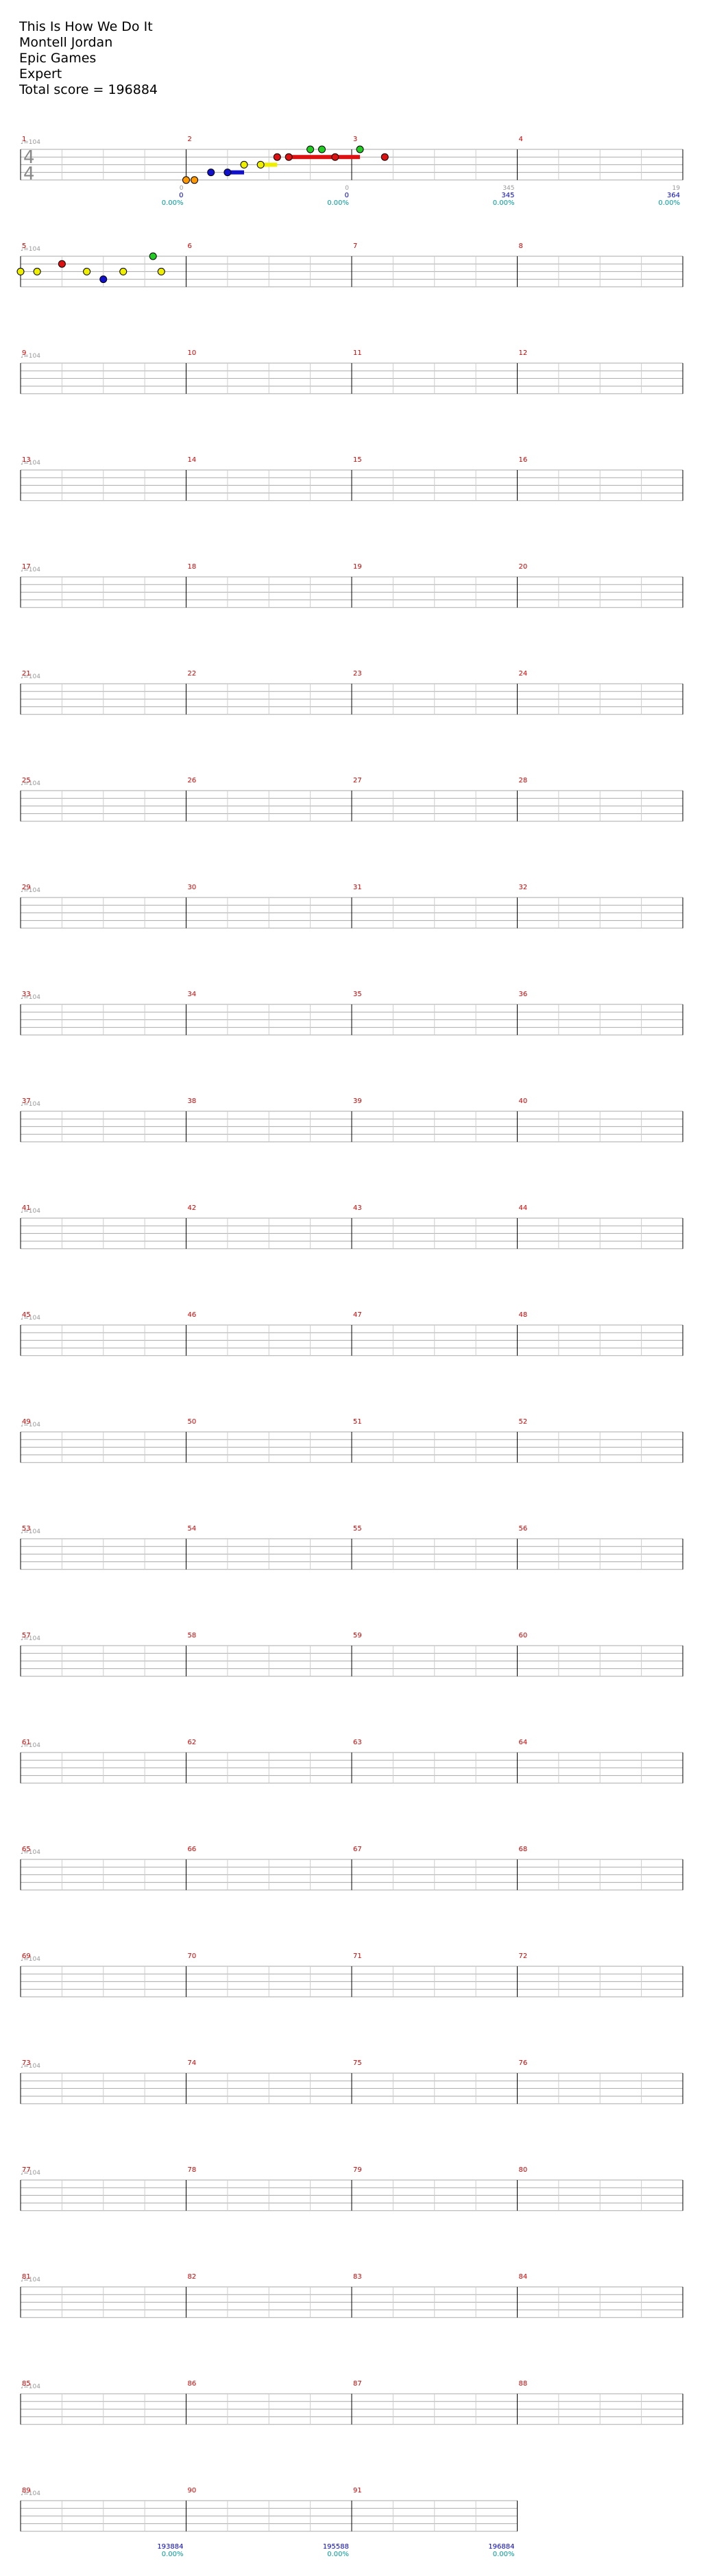 This screenshot has height=2576, width=702. What do you see at coordinates (523, 2384) in the screenshot?
I see `measure-number: 88` at bounding box center [523, 2384].